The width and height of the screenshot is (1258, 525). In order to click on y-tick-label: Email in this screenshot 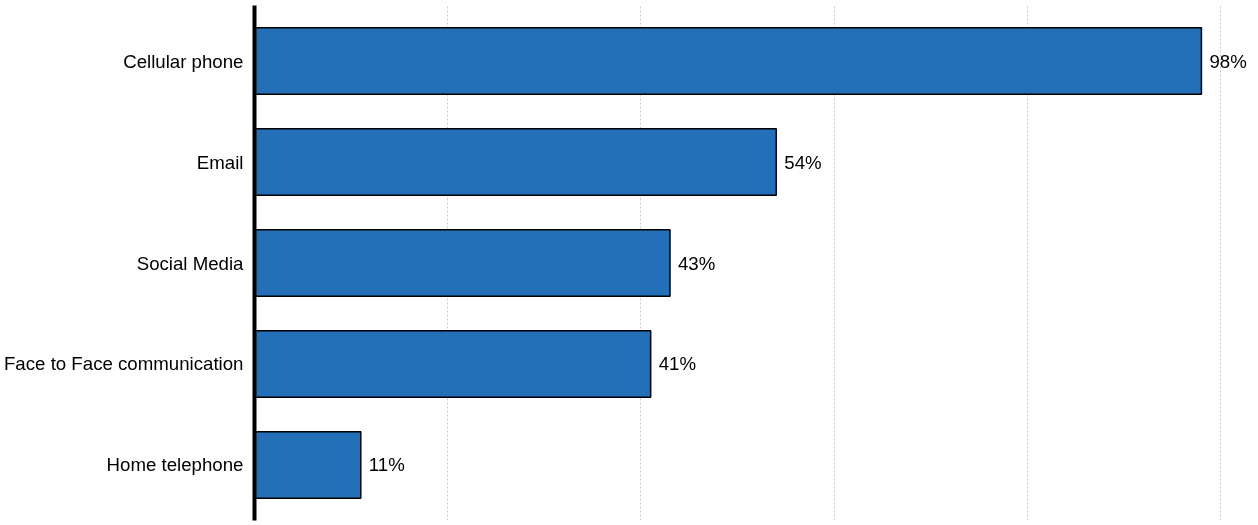, I will do `click(220, 162)`.